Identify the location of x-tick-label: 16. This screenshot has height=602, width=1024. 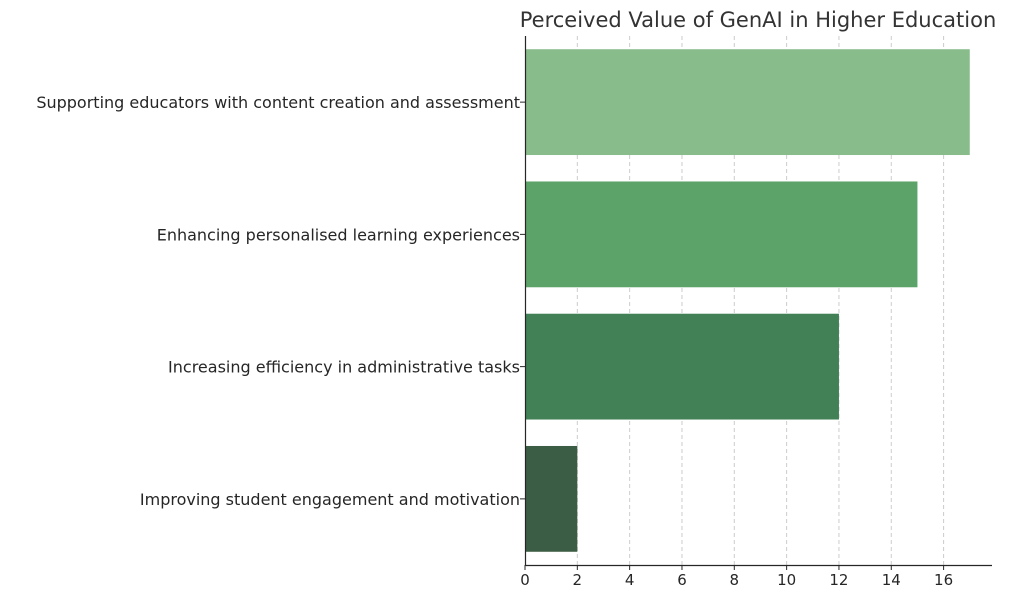
(943, 580).